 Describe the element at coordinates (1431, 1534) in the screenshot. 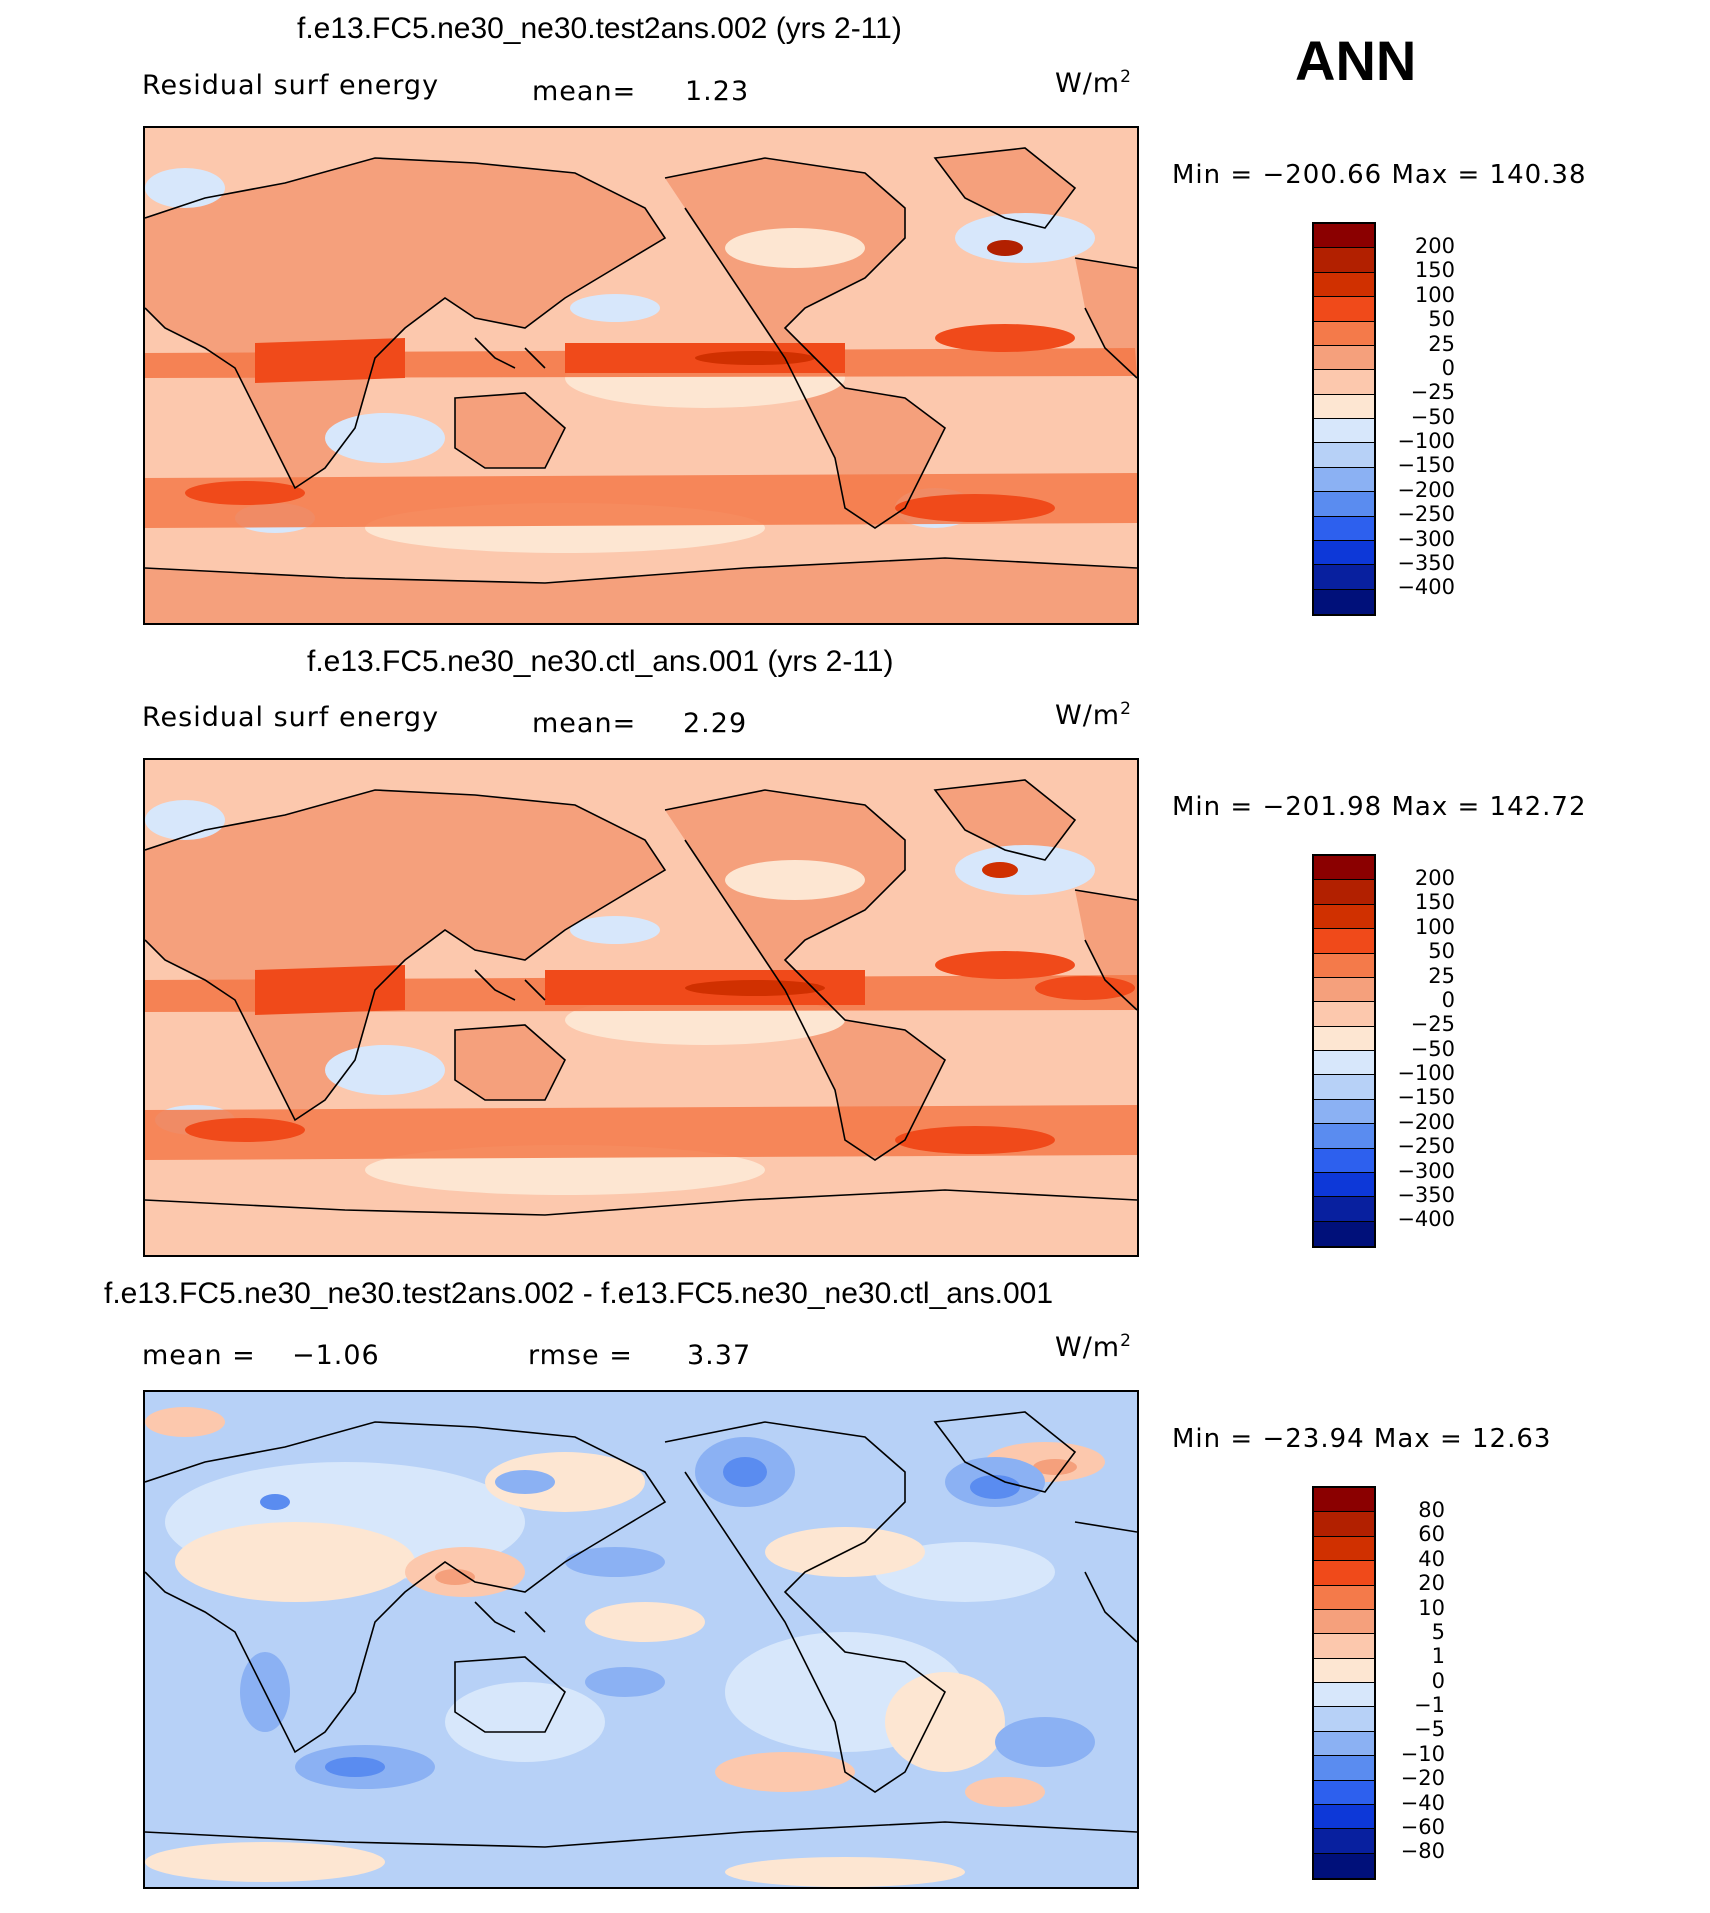

I see `cb-label: 60` at that location.